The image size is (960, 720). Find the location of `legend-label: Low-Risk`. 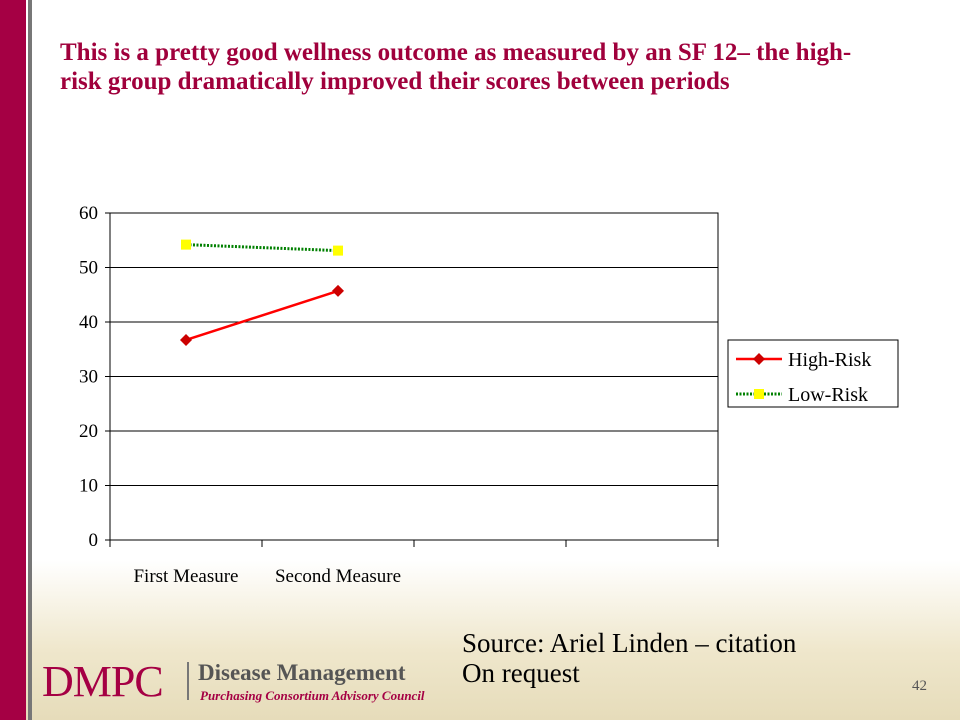

legend-label: Low-Risk is located at coordinates (828, 395).